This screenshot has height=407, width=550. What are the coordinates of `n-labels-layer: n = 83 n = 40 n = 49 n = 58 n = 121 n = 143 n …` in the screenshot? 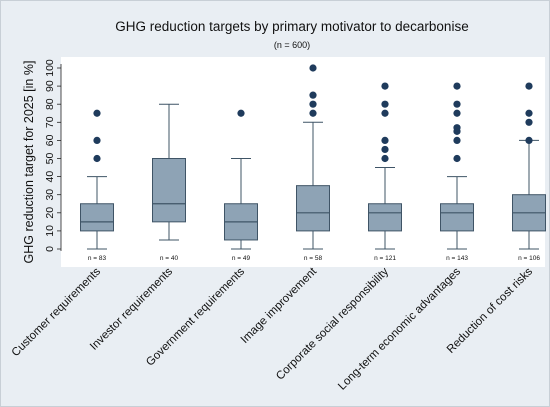 It's located at (314, 258).